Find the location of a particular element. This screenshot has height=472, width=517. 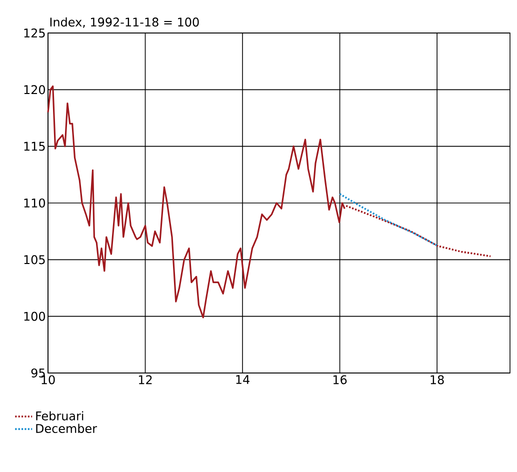

x-tick-label: 10 is located at coordinates (48, 379).